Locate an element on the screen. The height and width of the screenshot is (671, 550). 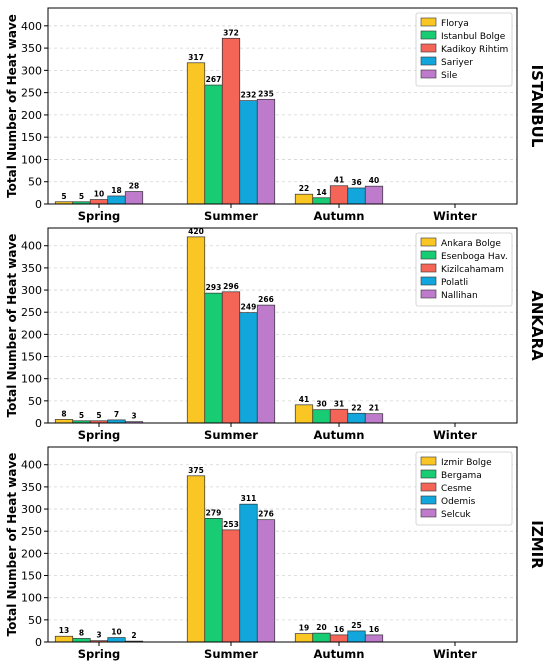
data-label: 232 is located at coordinates (249, 95).